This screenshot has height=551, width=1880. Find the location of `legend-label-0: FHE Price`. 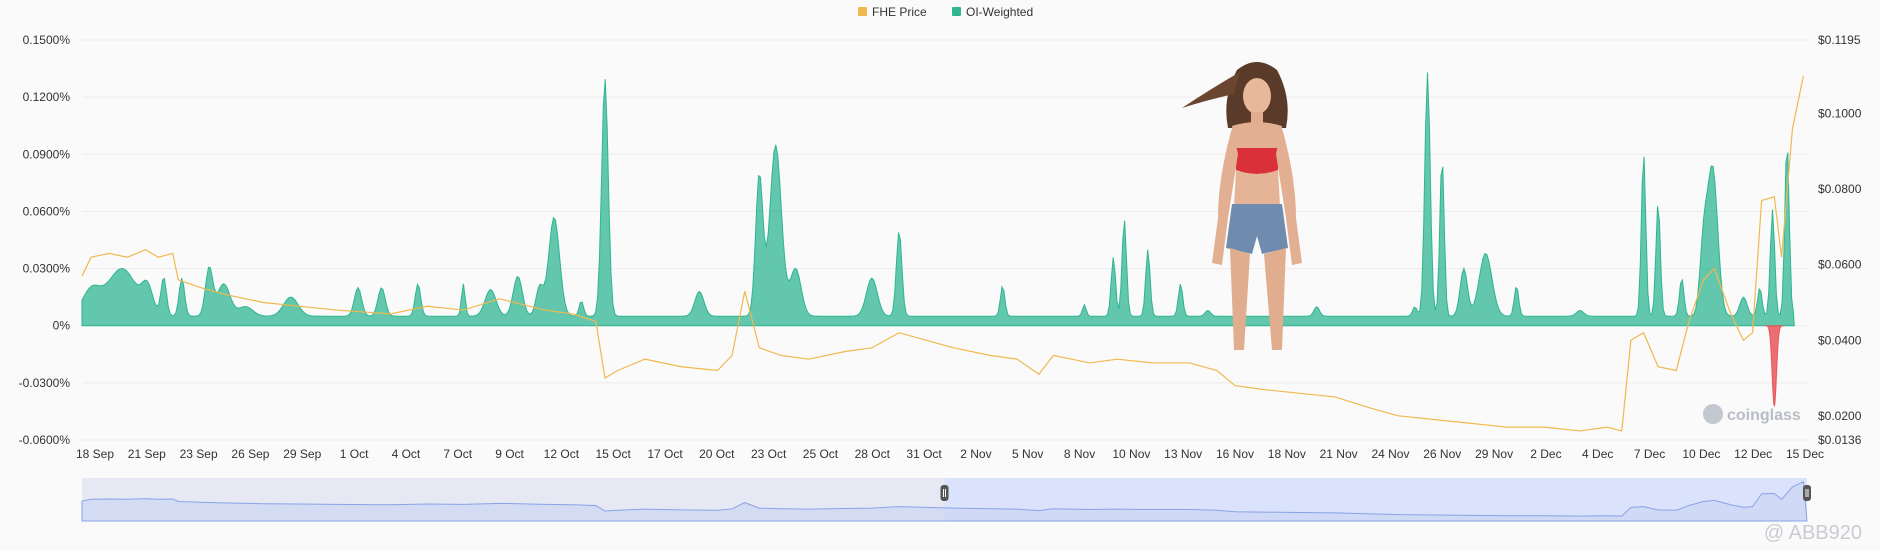

legend-label-0: FHE Price is located at coordinates (899, 12).